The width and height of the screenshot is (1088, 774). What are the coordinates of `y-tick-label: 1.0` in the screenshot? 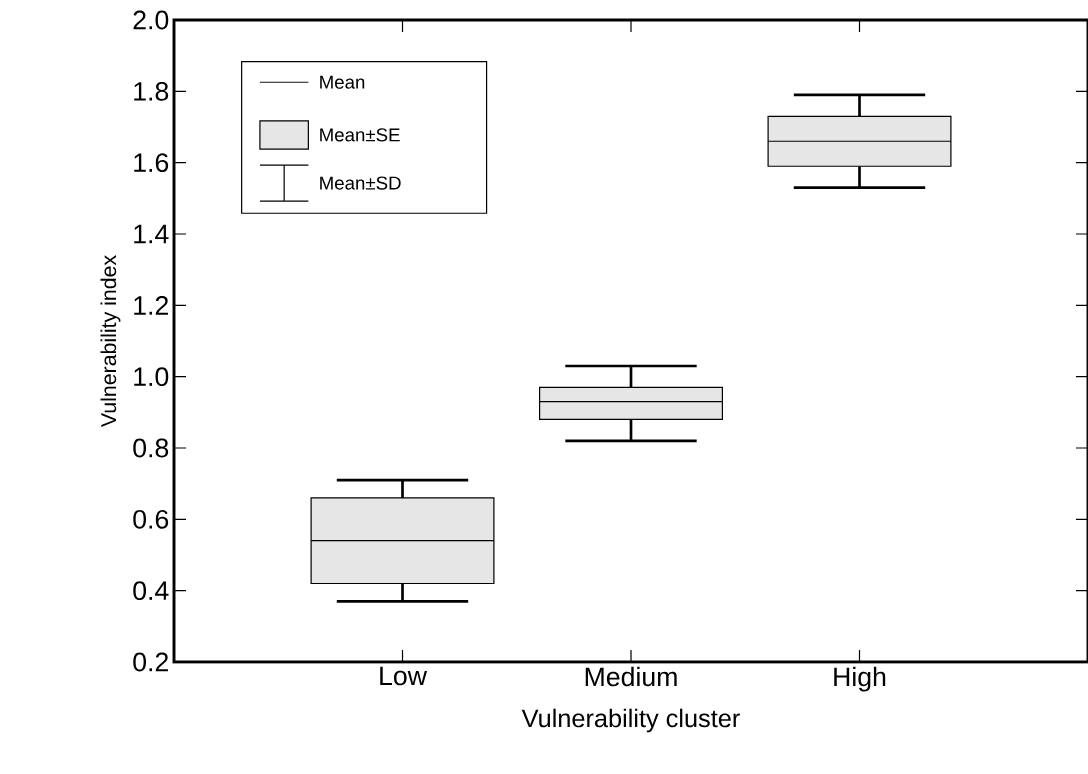 It's located at (151, 377).